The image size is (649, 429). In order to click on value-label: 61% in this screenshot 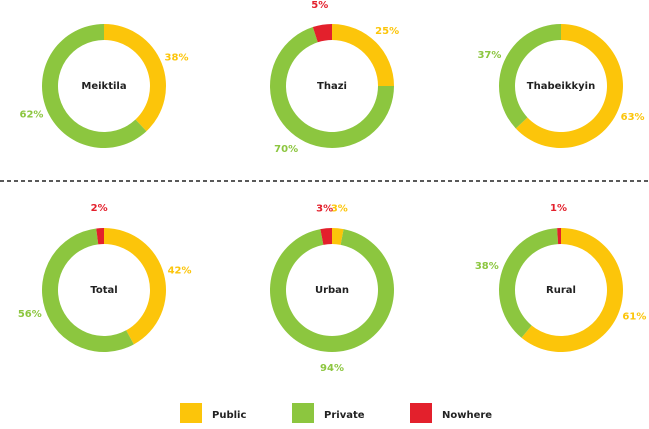, I will do `click(634, 316)`.